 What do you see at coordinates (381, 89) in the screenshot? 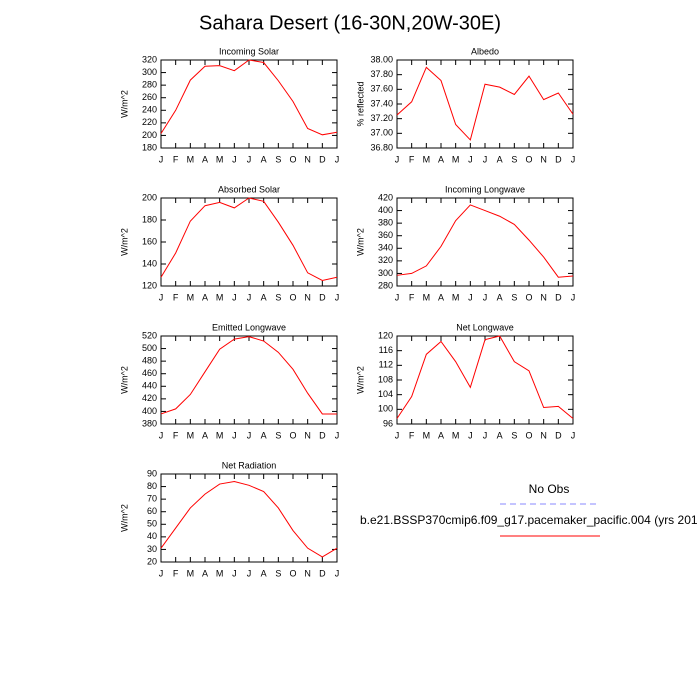
I see `y-tick-label: 37.60` at bounding box center [381, 89].